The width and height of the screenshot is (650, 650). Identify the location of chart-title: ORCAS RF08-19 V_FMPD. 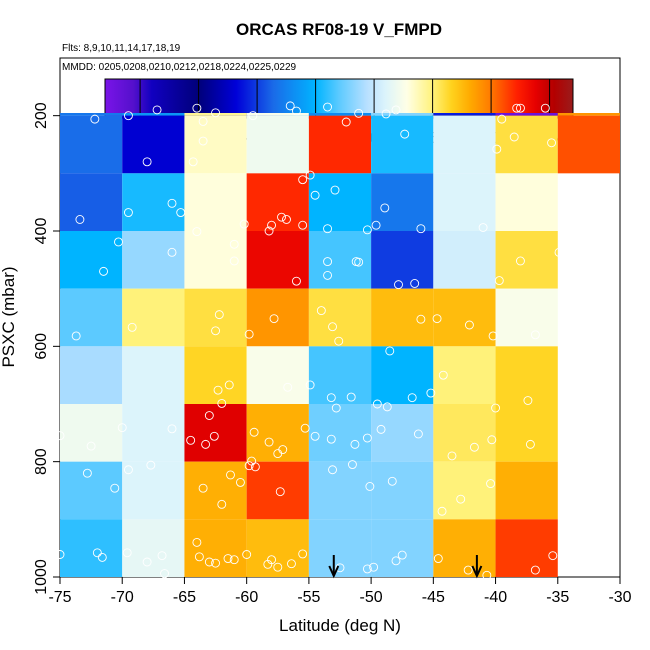
(339, 29).